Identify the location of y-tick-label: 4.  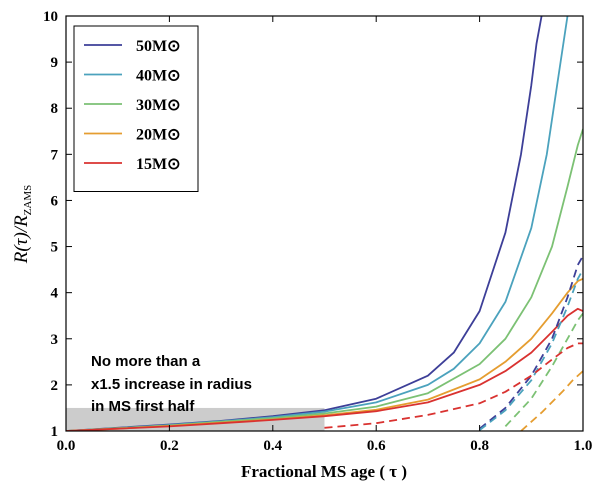
(55, 294).